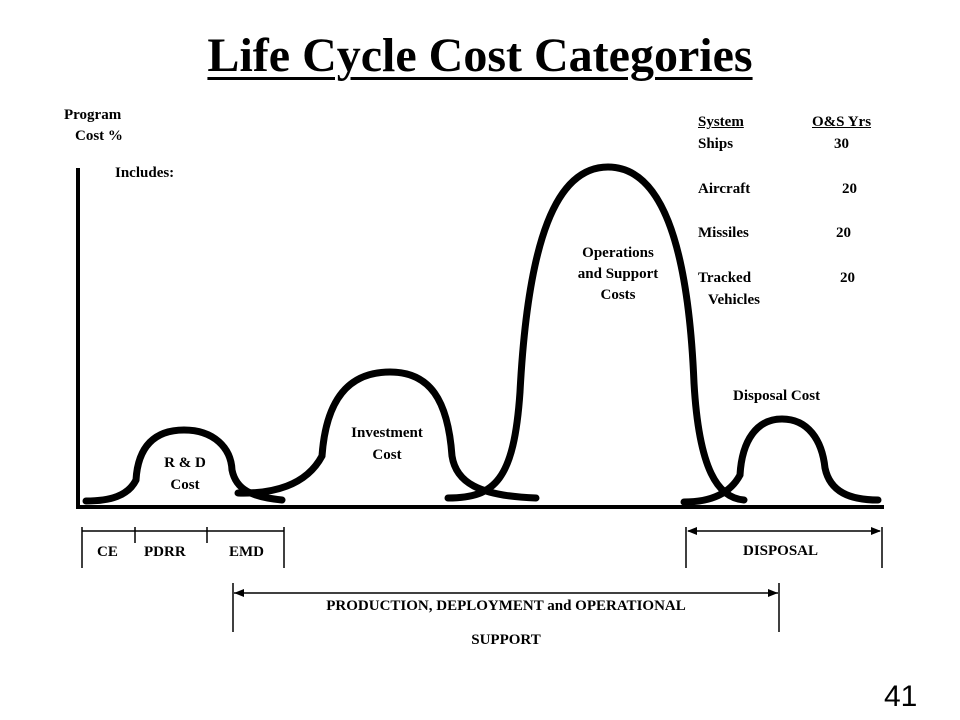  I want to click on table-row-aircraft-system: Aircraft, so click(724, 189).